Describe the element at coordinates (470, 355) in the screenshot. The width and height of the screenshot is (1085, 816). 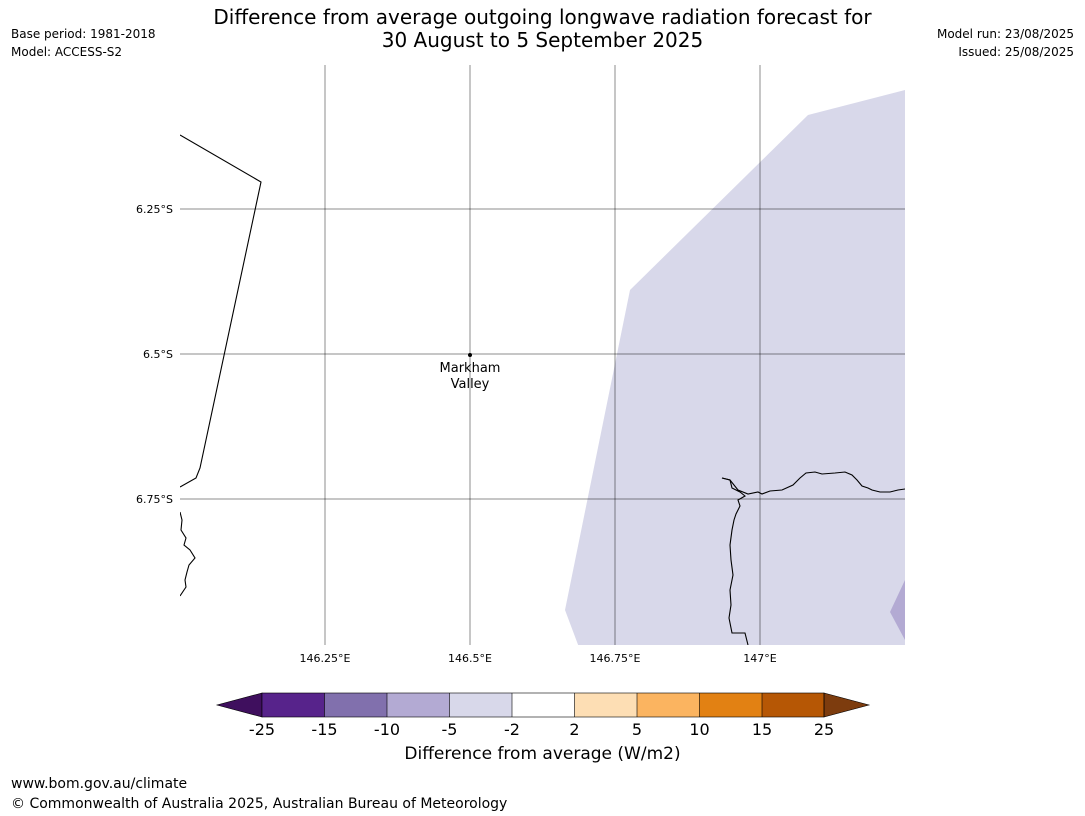
I see `location-marker` at that location.